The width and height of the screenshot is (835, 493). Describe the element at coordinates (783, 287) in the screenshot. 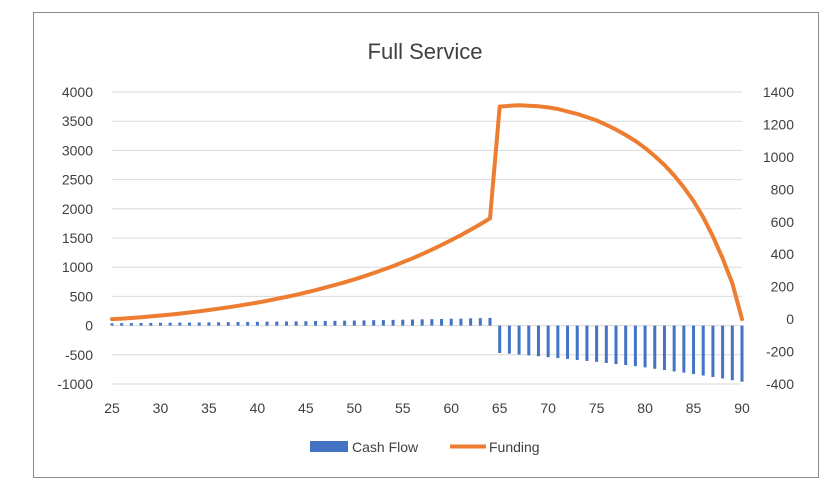

I see `right-tick-label: 200` at that location.